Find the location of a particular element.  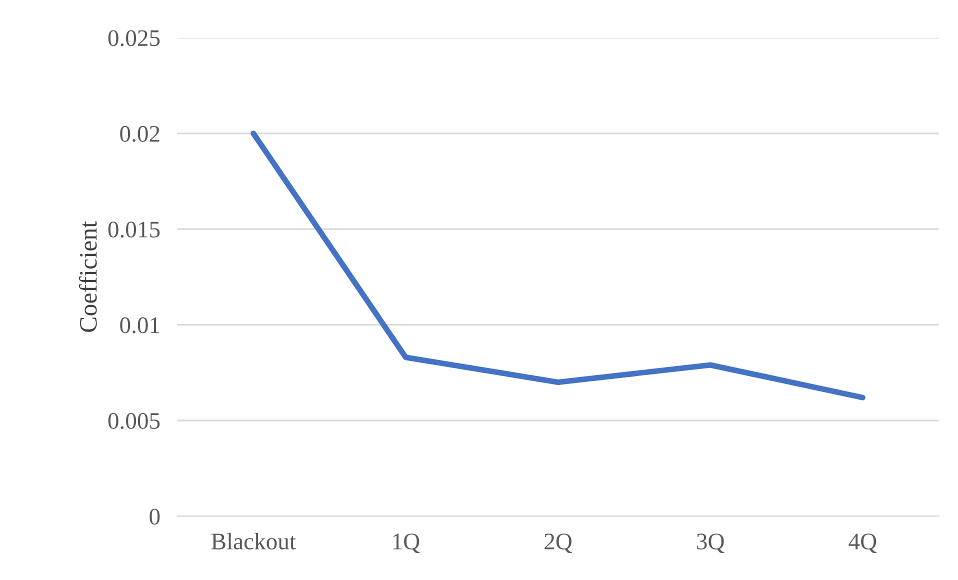

x-tick-label: Blackout is located at coordinates (253, 541).